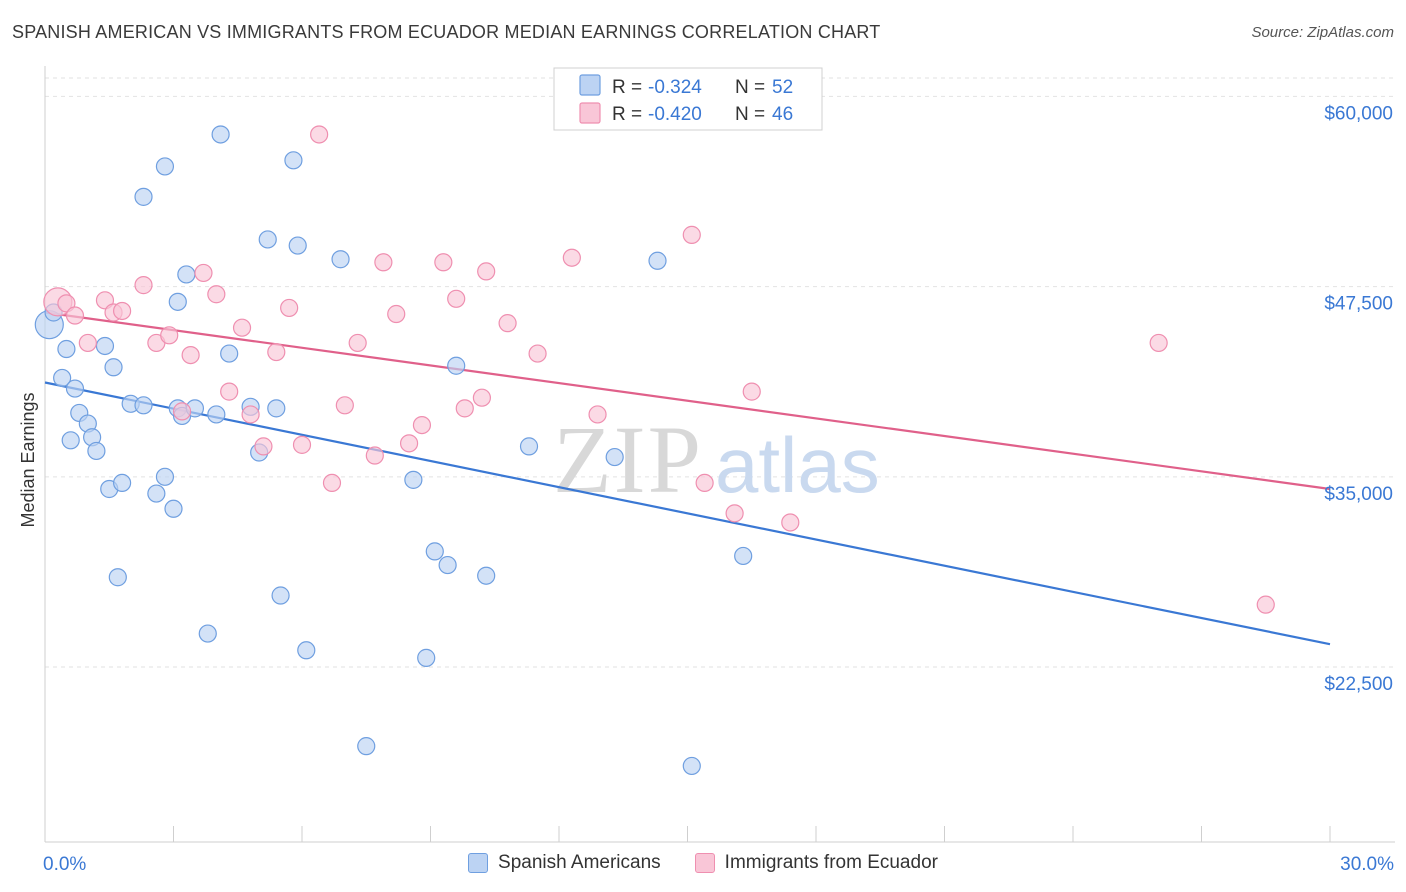 The width and height of the screenshot is (1406, 892). Describe the element at coordinates (831, 862) in the screenshot. I see `legend-label: Immigrants from Ecuador` at that location.